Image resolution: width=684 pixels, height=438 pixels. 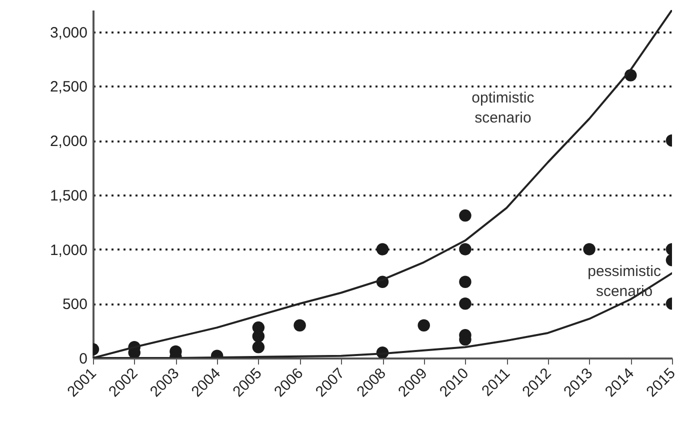 What do you see at coordinates (69, 141) in the screenshot?
I see `y-tick-label: 2,000` at bounding box center [69, 141].